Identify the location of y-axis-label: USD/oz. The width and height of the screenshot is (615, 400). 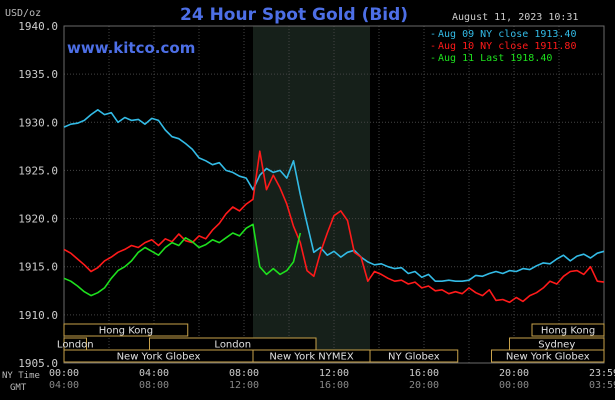
(23, 13).